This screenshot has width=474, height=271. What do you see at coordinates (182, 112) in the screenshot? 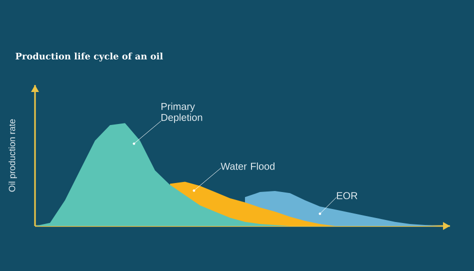
I see `text: Primary Depletion` at bounding box center [182, 112].